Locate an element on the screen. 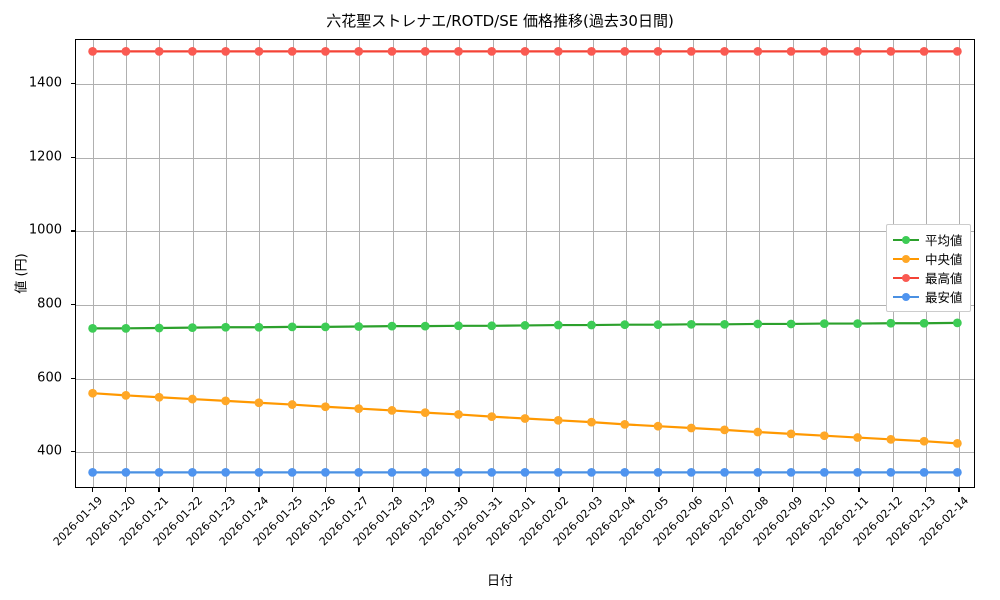 Image resolution: width=1000 pixels, height=600 pixels. legend-item-平均値: 平均値 is located at coordinates (928, 239).